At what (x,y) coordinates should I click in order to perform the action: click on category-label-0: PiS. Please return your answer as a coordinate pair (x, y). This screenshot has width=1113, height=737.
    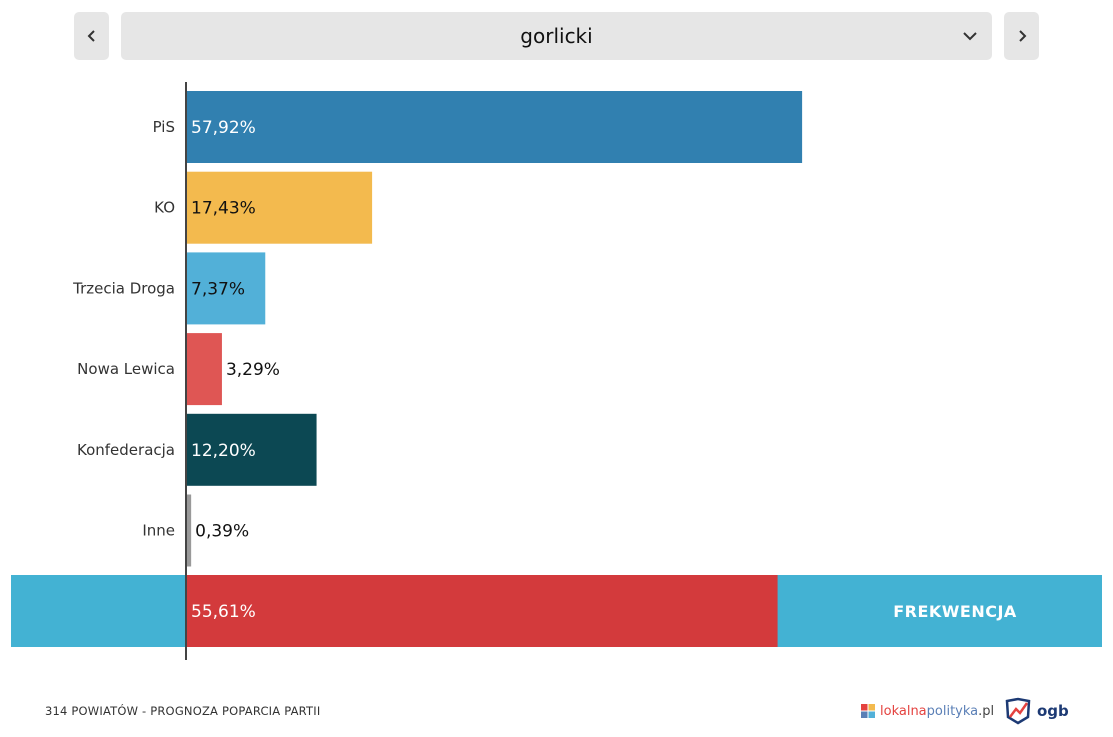
    Looking at the image, I should click on (164, 127).